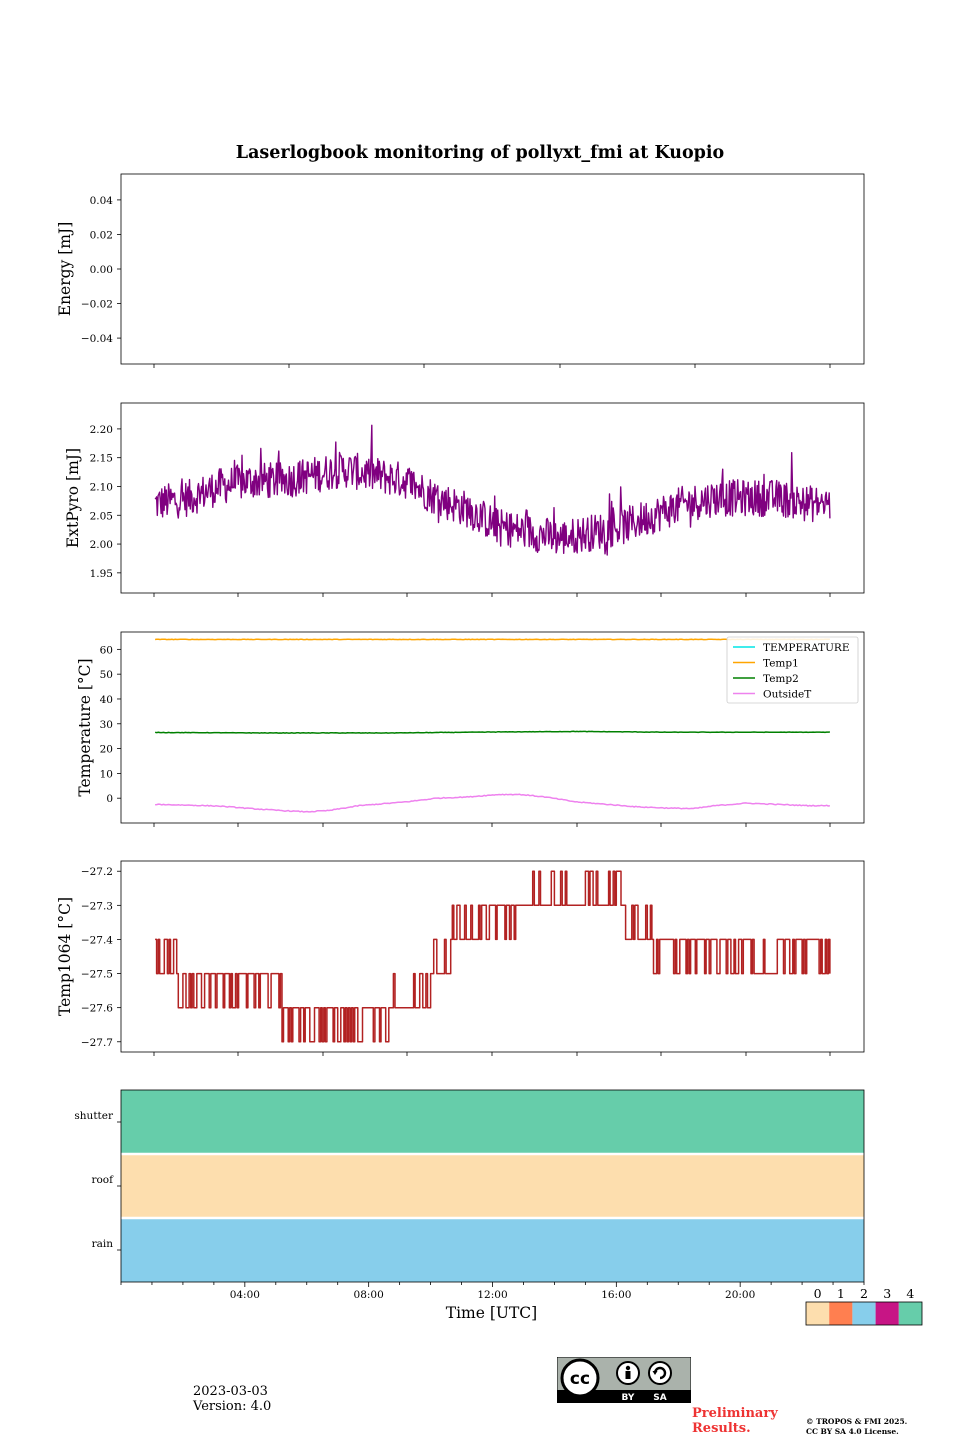 The height and width of the screenshot is (1440, 960). I want to click on colorbar-label: 4, so click(910, 1293).